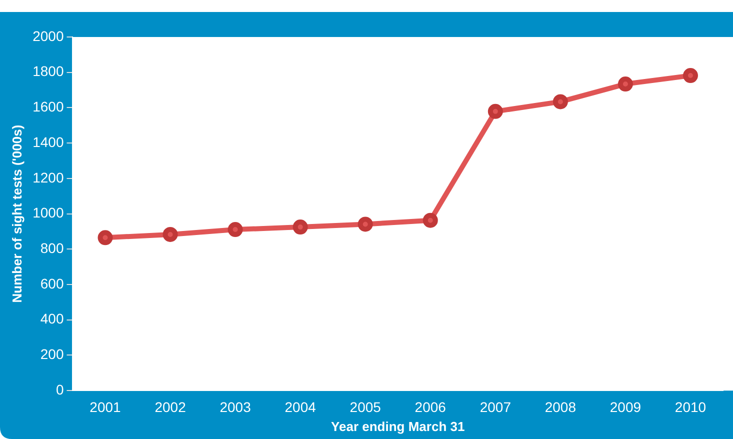 Image resolution: width=733 pixels, height=439 pixels. I want to click on y-tick-label: 1400, so click(48, 142).